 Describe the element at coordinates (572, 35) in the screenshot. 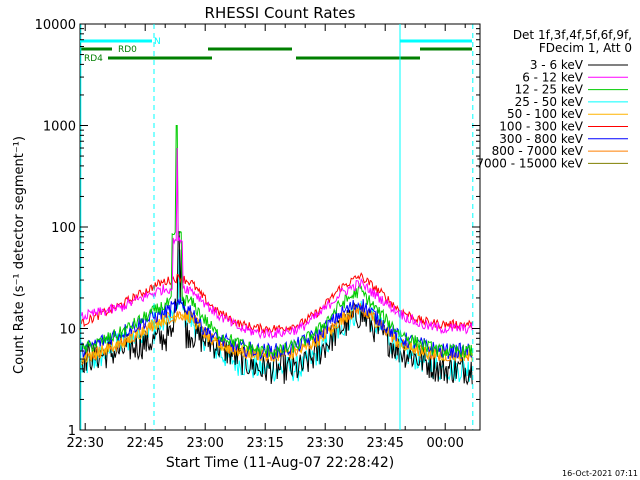

I see `legend-header-1: Det 1f,3f,4f,5f,6f,9f,` at that location.